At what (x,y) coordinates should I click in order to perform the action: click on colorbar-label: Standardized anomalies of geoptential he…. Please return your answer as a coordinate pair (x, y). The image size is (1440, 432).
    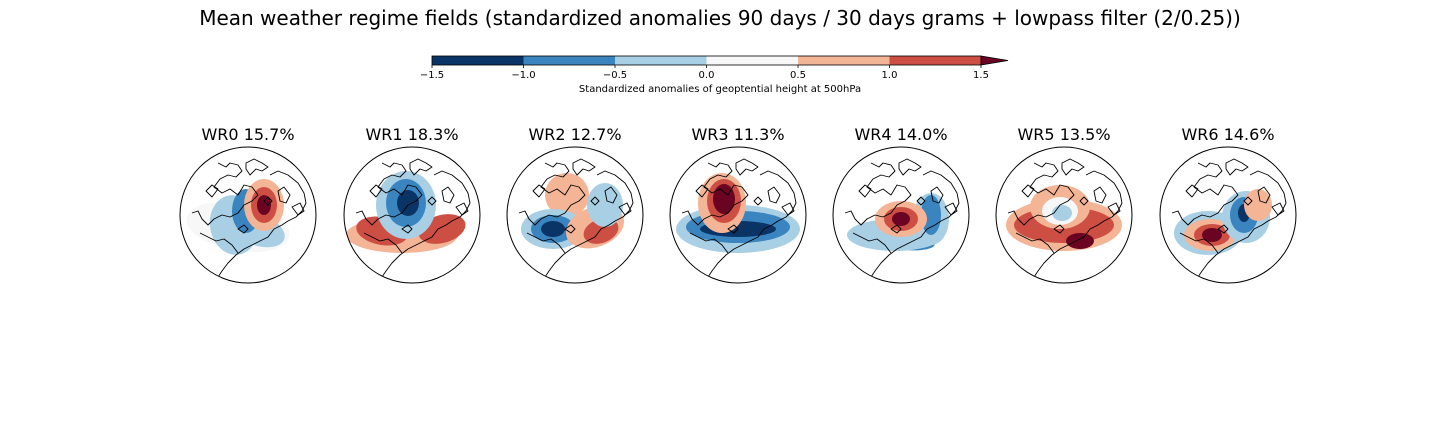
    Looking at the image, I should click on (720, 89).